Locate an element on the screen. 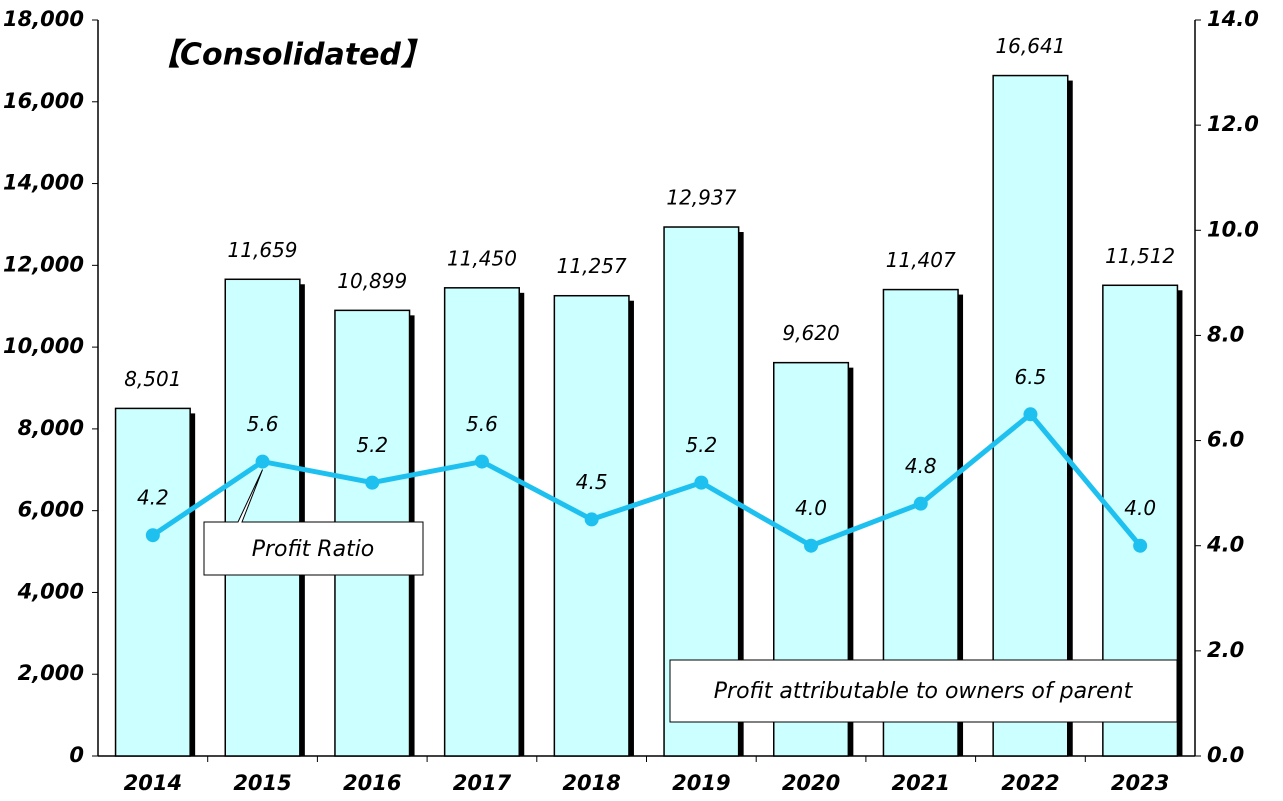  legend-label: Profit attributable to owners of parent is located at coordinates (924, 691).